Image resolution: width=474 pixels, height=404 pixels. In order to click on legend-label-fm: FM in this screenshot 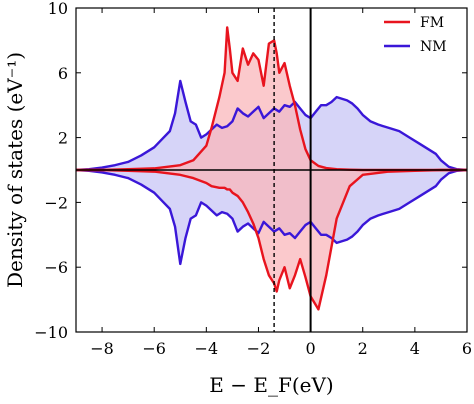, I will do `click(432, 23)`.